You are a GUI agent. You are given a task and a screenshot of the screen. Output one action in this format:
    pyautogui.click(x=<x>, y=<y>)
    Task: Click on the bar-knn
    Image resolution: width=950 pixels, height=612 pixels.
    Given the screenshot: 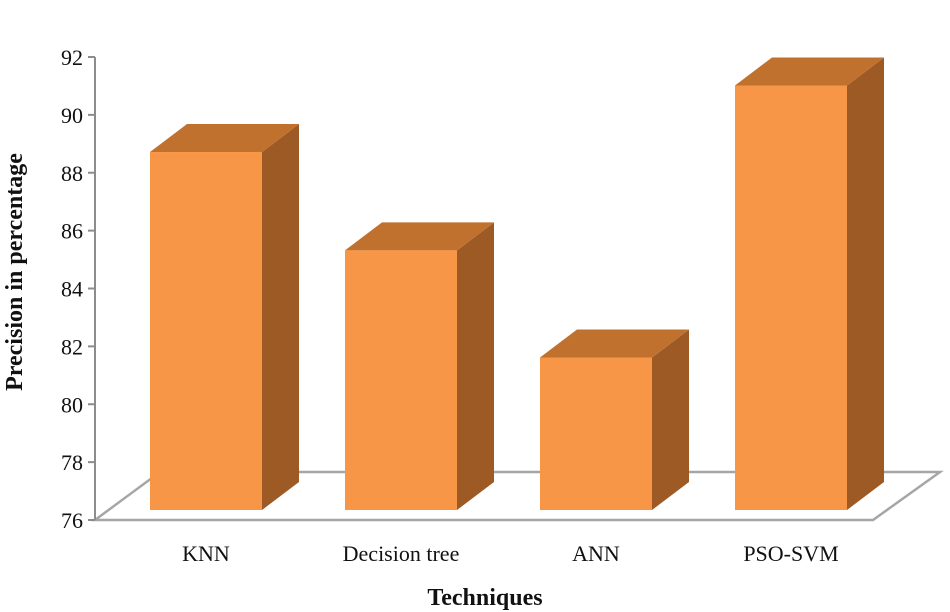 What is the action you would take?
    pyautogui.click(x=224, y=317)
    